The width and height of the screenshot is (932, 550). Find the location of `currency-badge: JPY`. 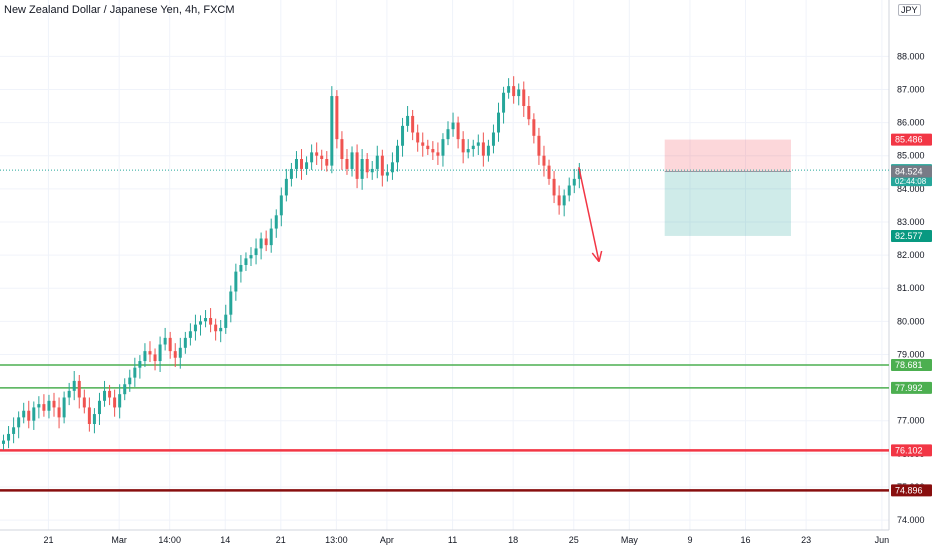

currency-badge: JPY is located at coordinates (909, 10).